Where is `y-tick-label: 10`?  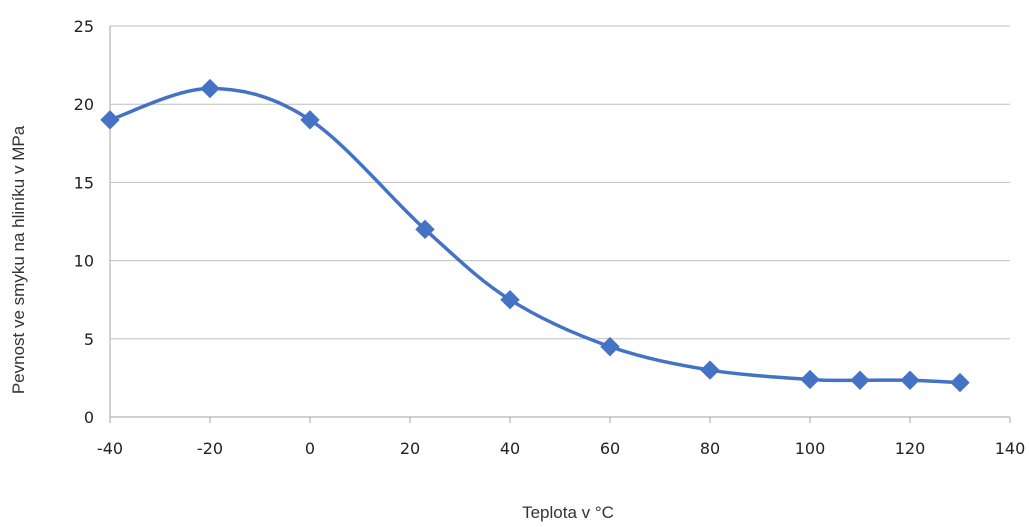 y-tick-label: 10 is located at coordinates (84, 261).